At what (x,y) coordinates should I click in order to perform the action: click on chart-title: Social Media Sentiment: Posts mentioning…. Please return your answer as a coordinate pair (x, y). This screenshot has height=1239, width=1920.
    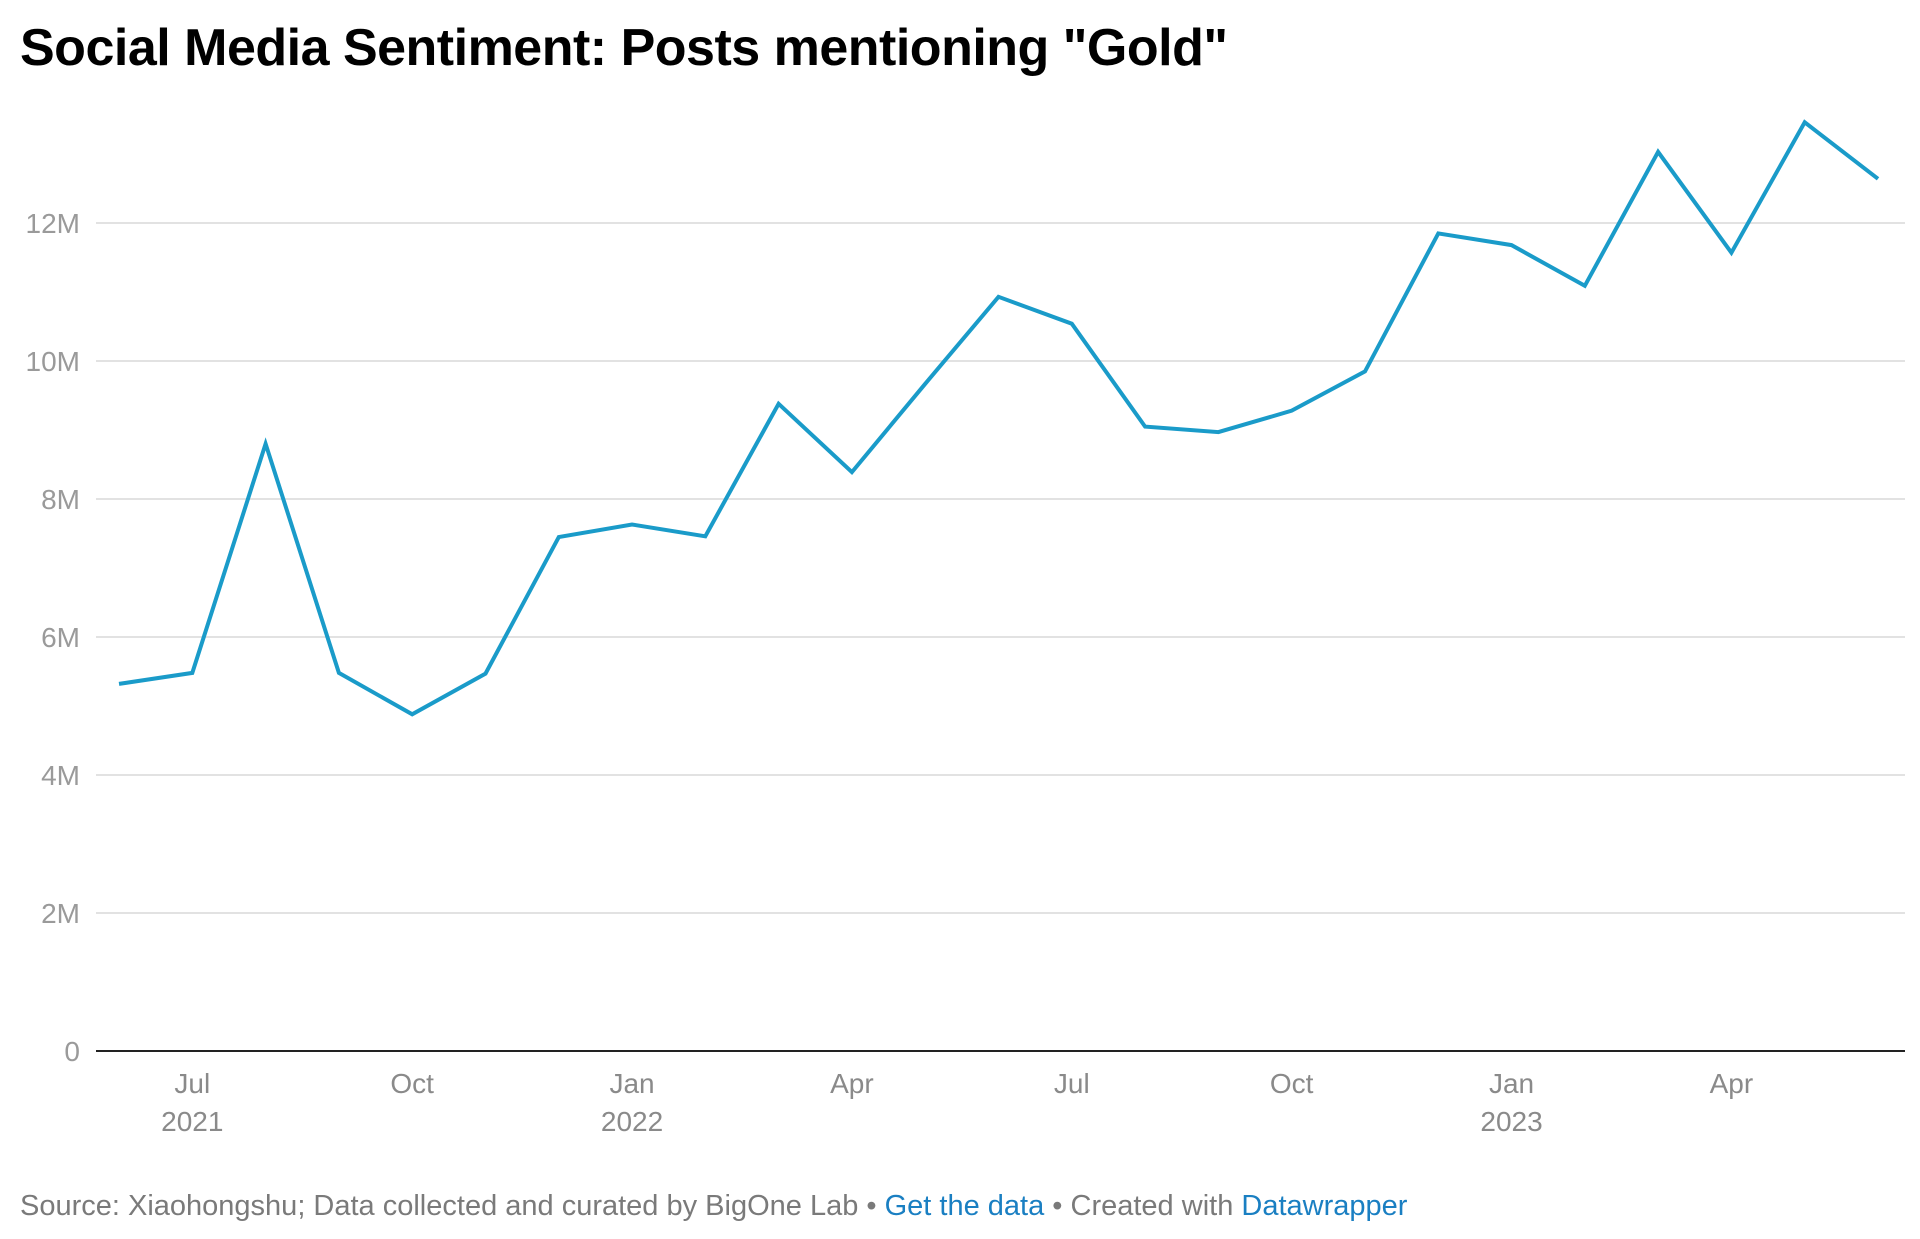
    Looking at the image, I should click on (624, 48).